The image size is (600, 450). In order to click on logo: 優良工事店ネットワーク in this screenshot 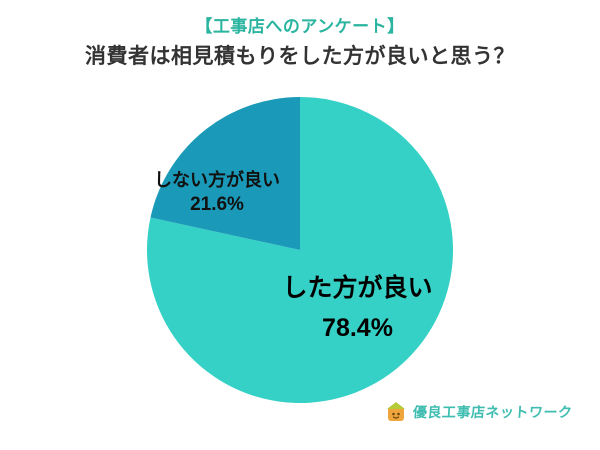, I will do `click(478, 412)`.